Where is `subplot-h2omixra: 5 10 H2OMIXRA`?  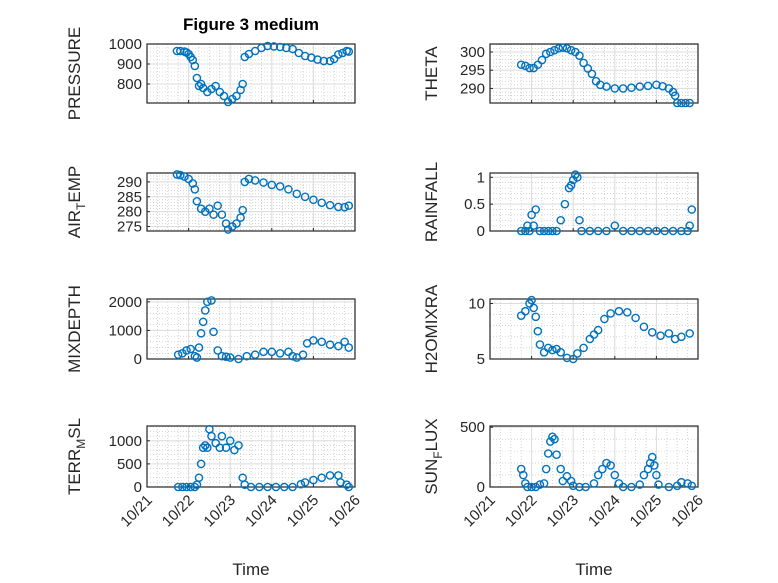
subplot-h2omixra: 5 10 H2OMIXRA is located at coordinates (560, 328).